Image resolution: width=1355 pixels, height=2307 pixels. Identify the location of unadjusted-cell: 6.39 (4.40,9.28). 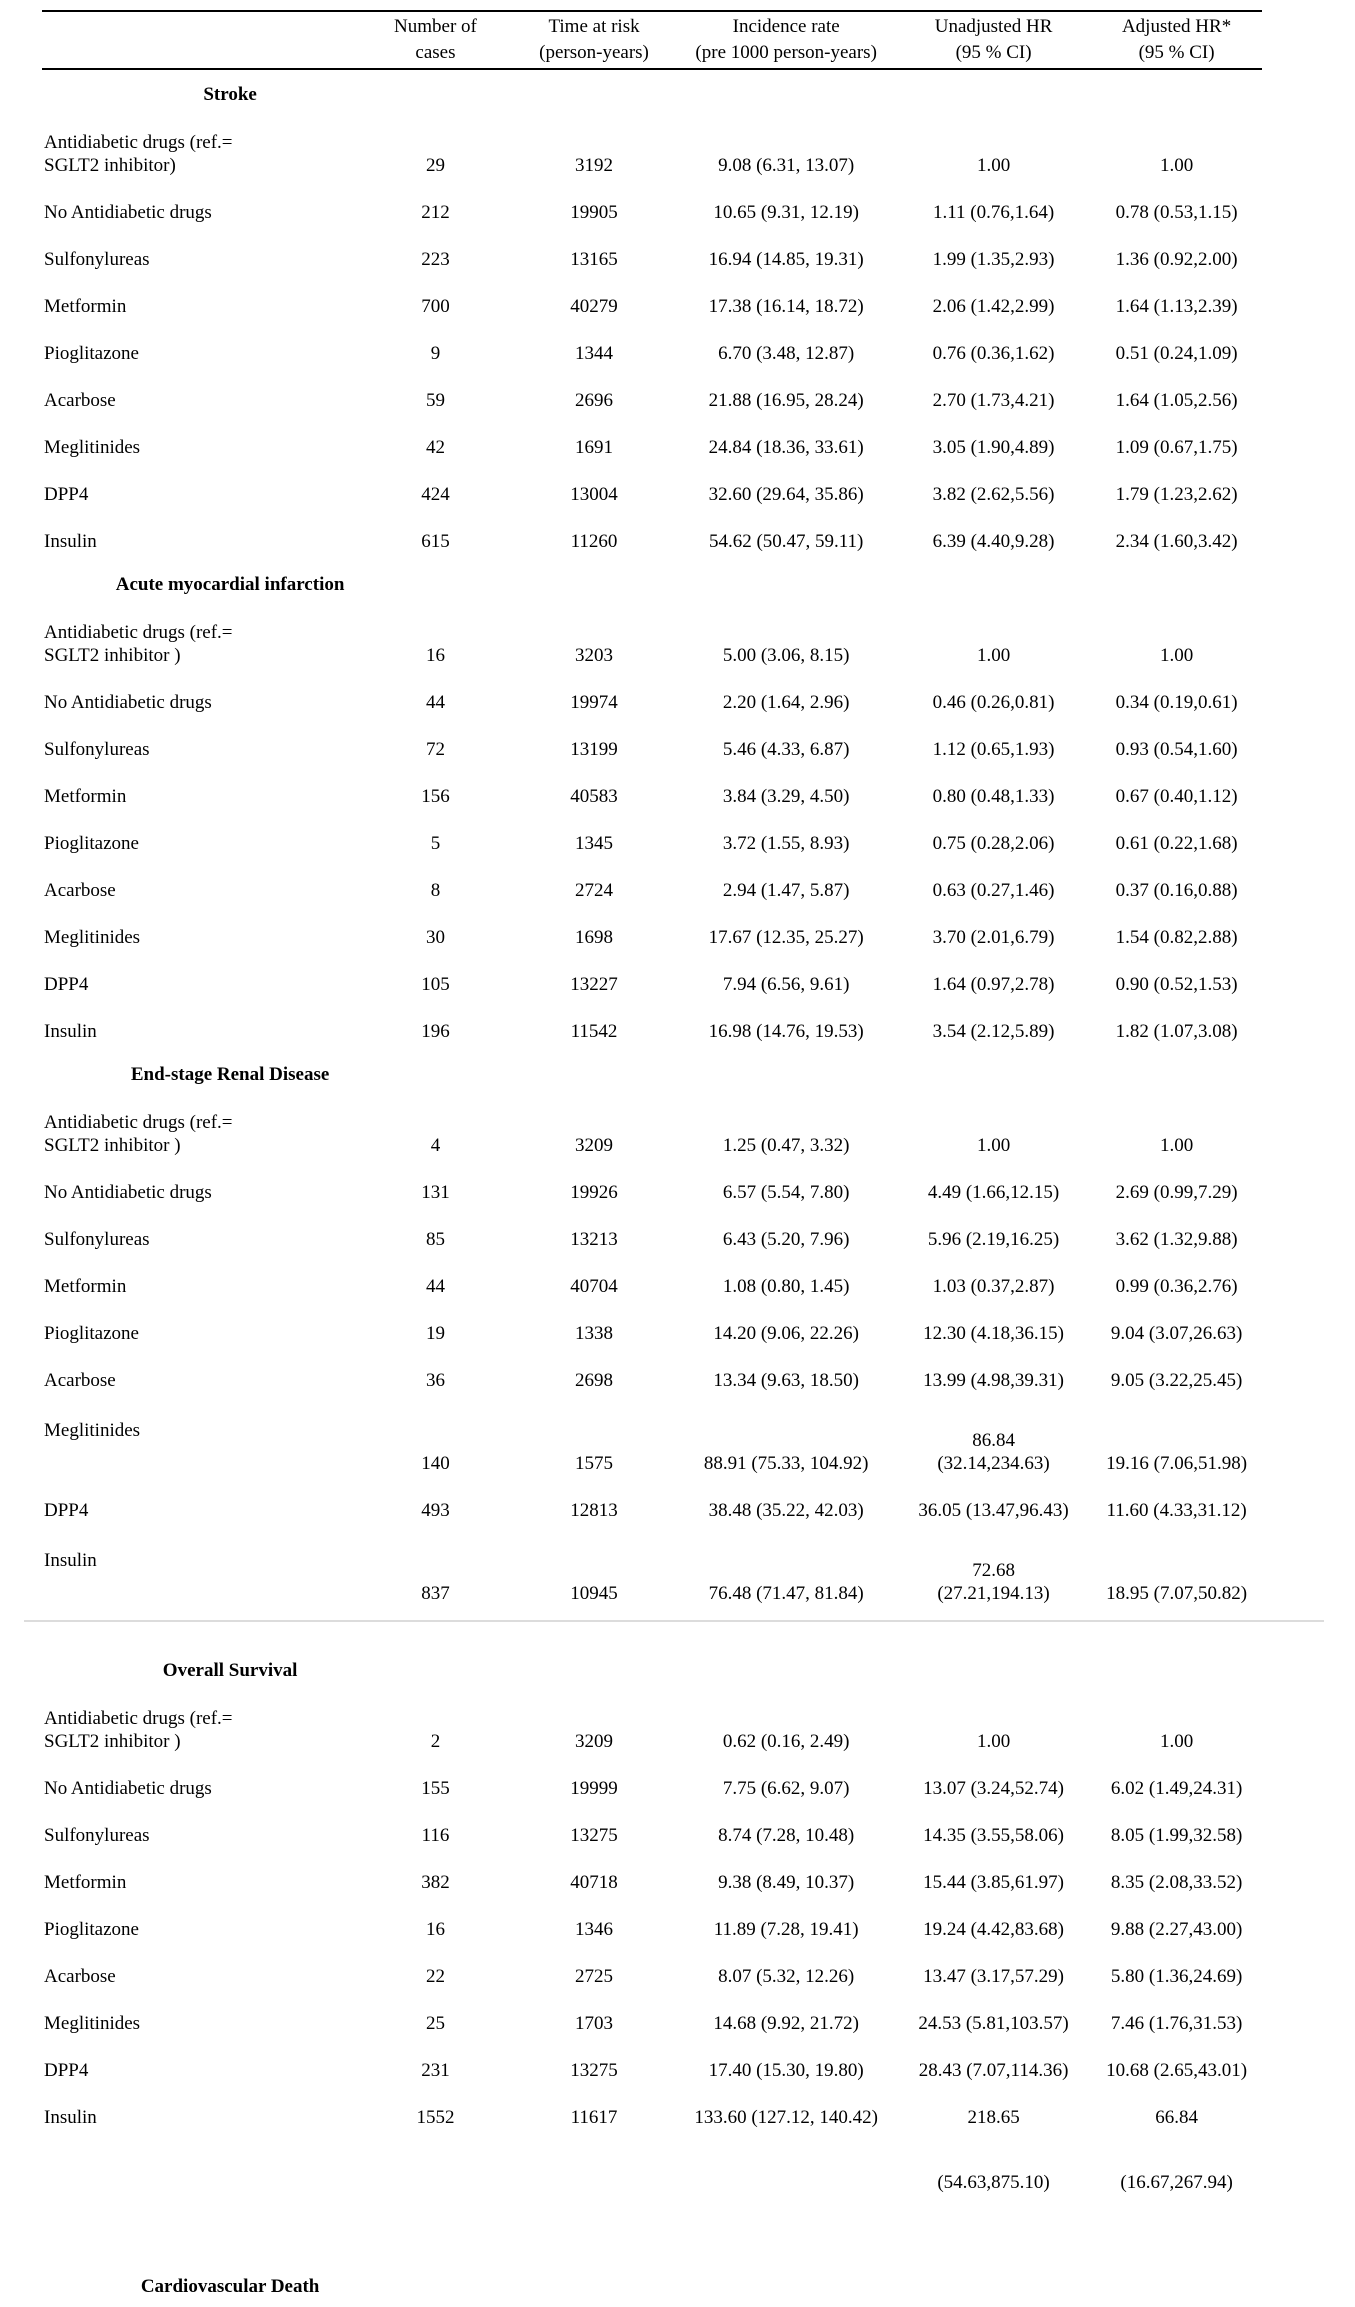
(993, 542).